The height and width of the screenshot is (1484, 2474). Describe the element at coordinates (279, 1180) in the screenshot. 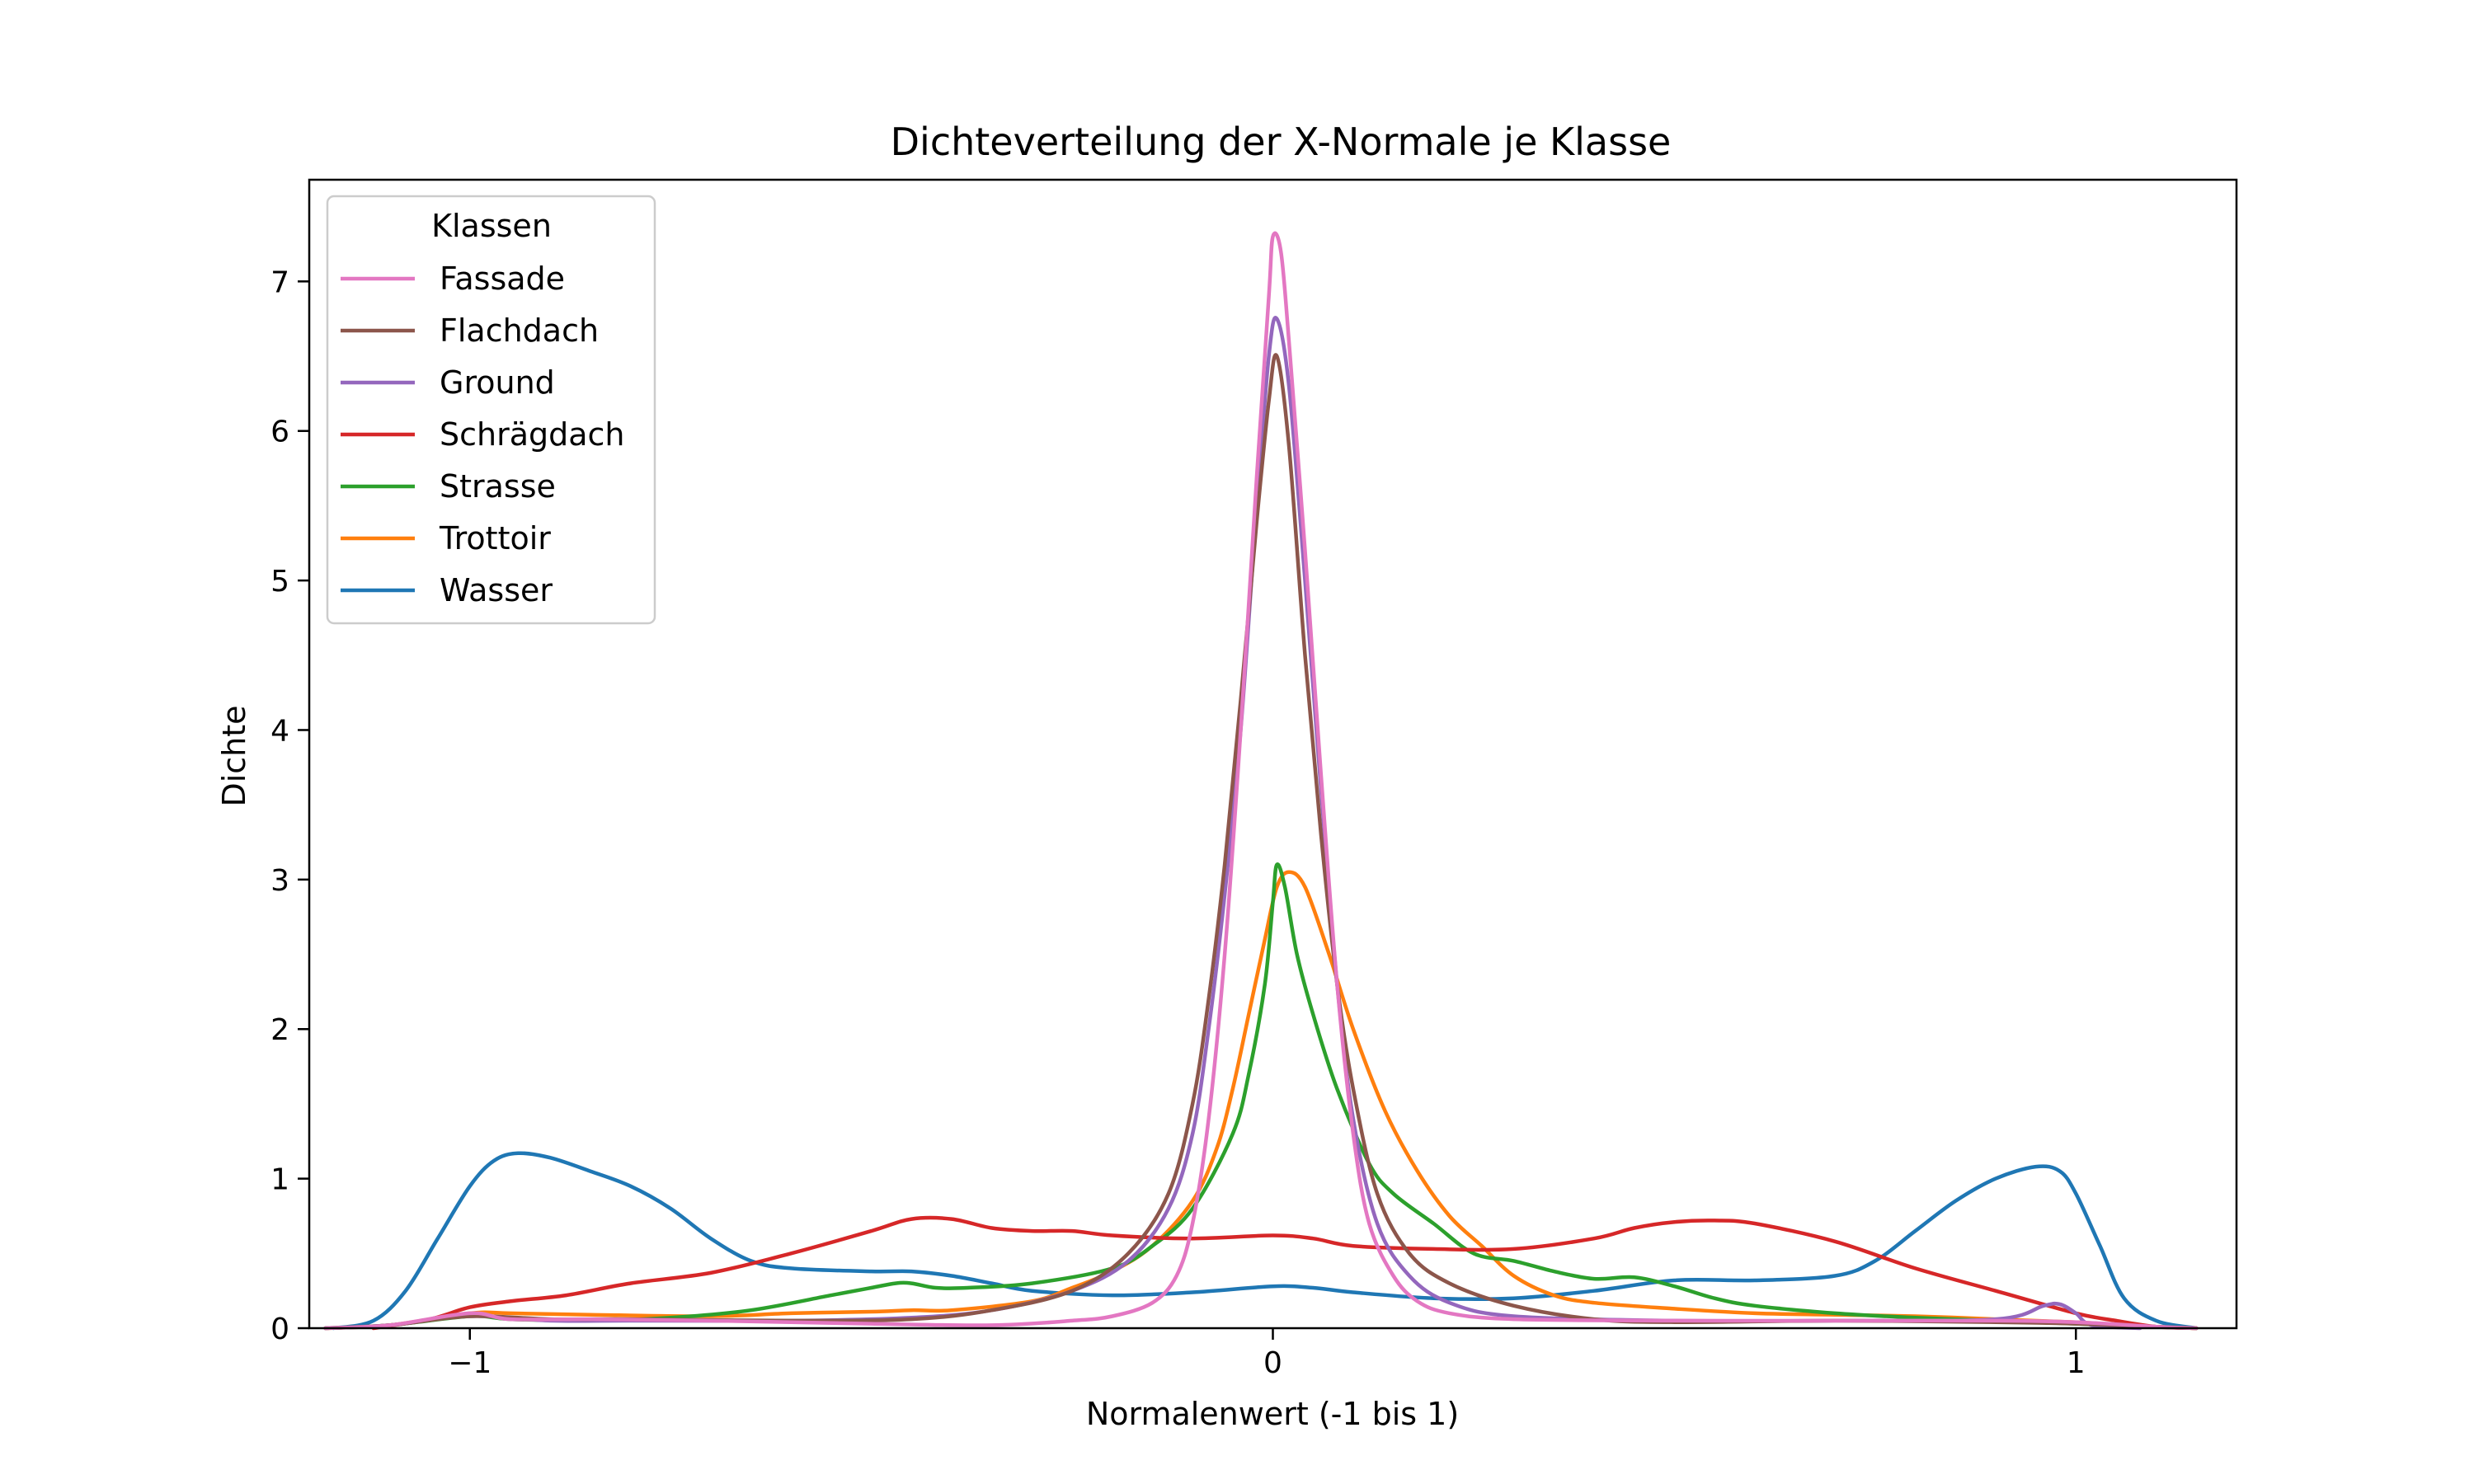

I see `y-tick-label: 1` at that location.